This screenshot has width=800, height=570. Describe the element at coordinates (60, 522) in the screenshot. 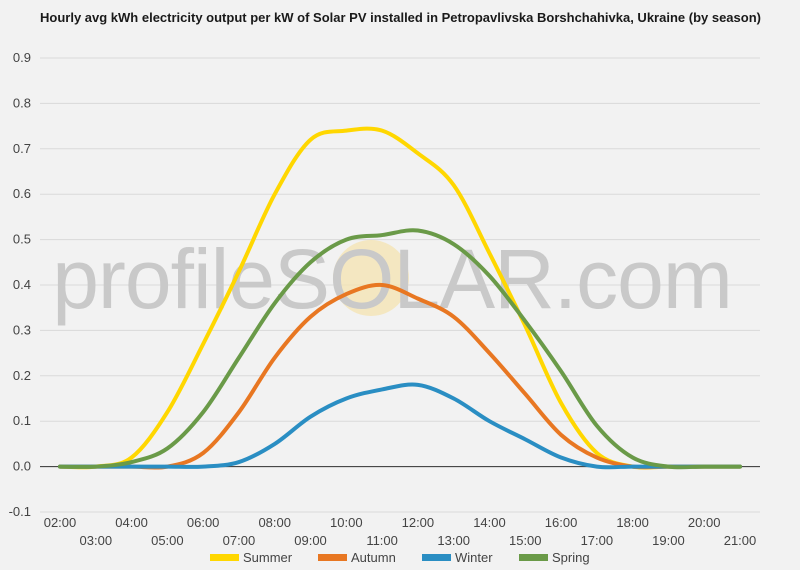

I see `x-tick-label: 02:00` at that location.